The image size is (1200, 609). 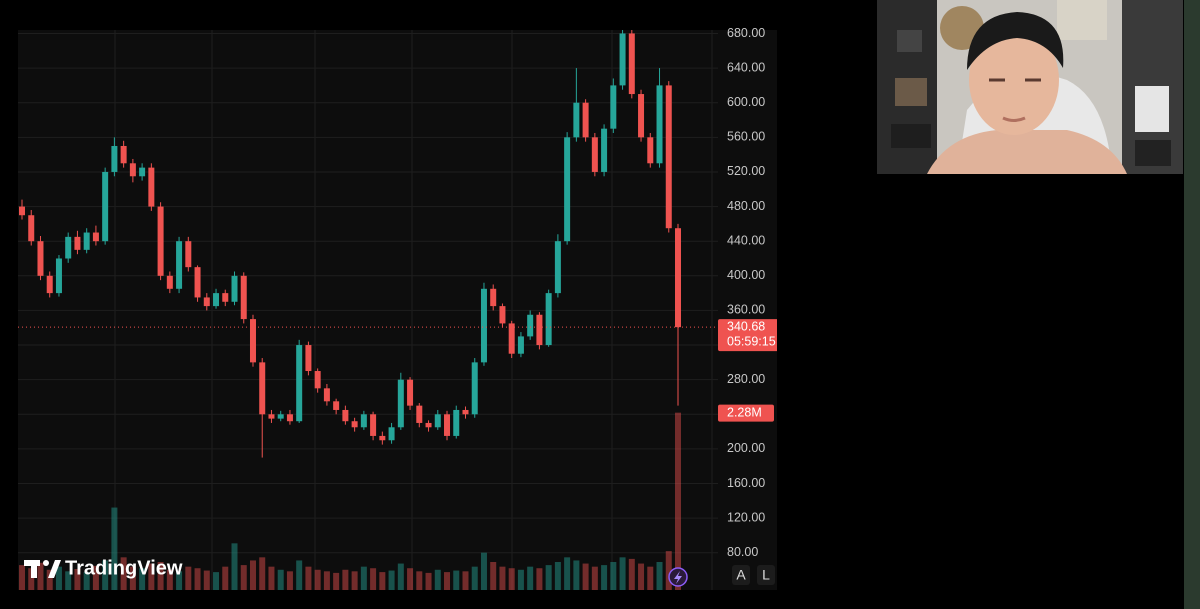 I want to click on auto-button: A, so click(x=741, y=575).